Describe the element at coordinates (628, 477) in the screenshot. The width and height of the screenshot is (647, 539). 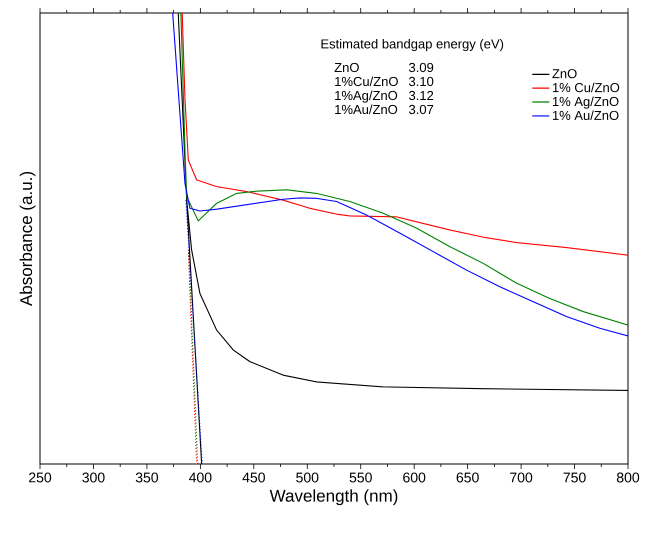
I see `x-tick-label: 800` at that location.